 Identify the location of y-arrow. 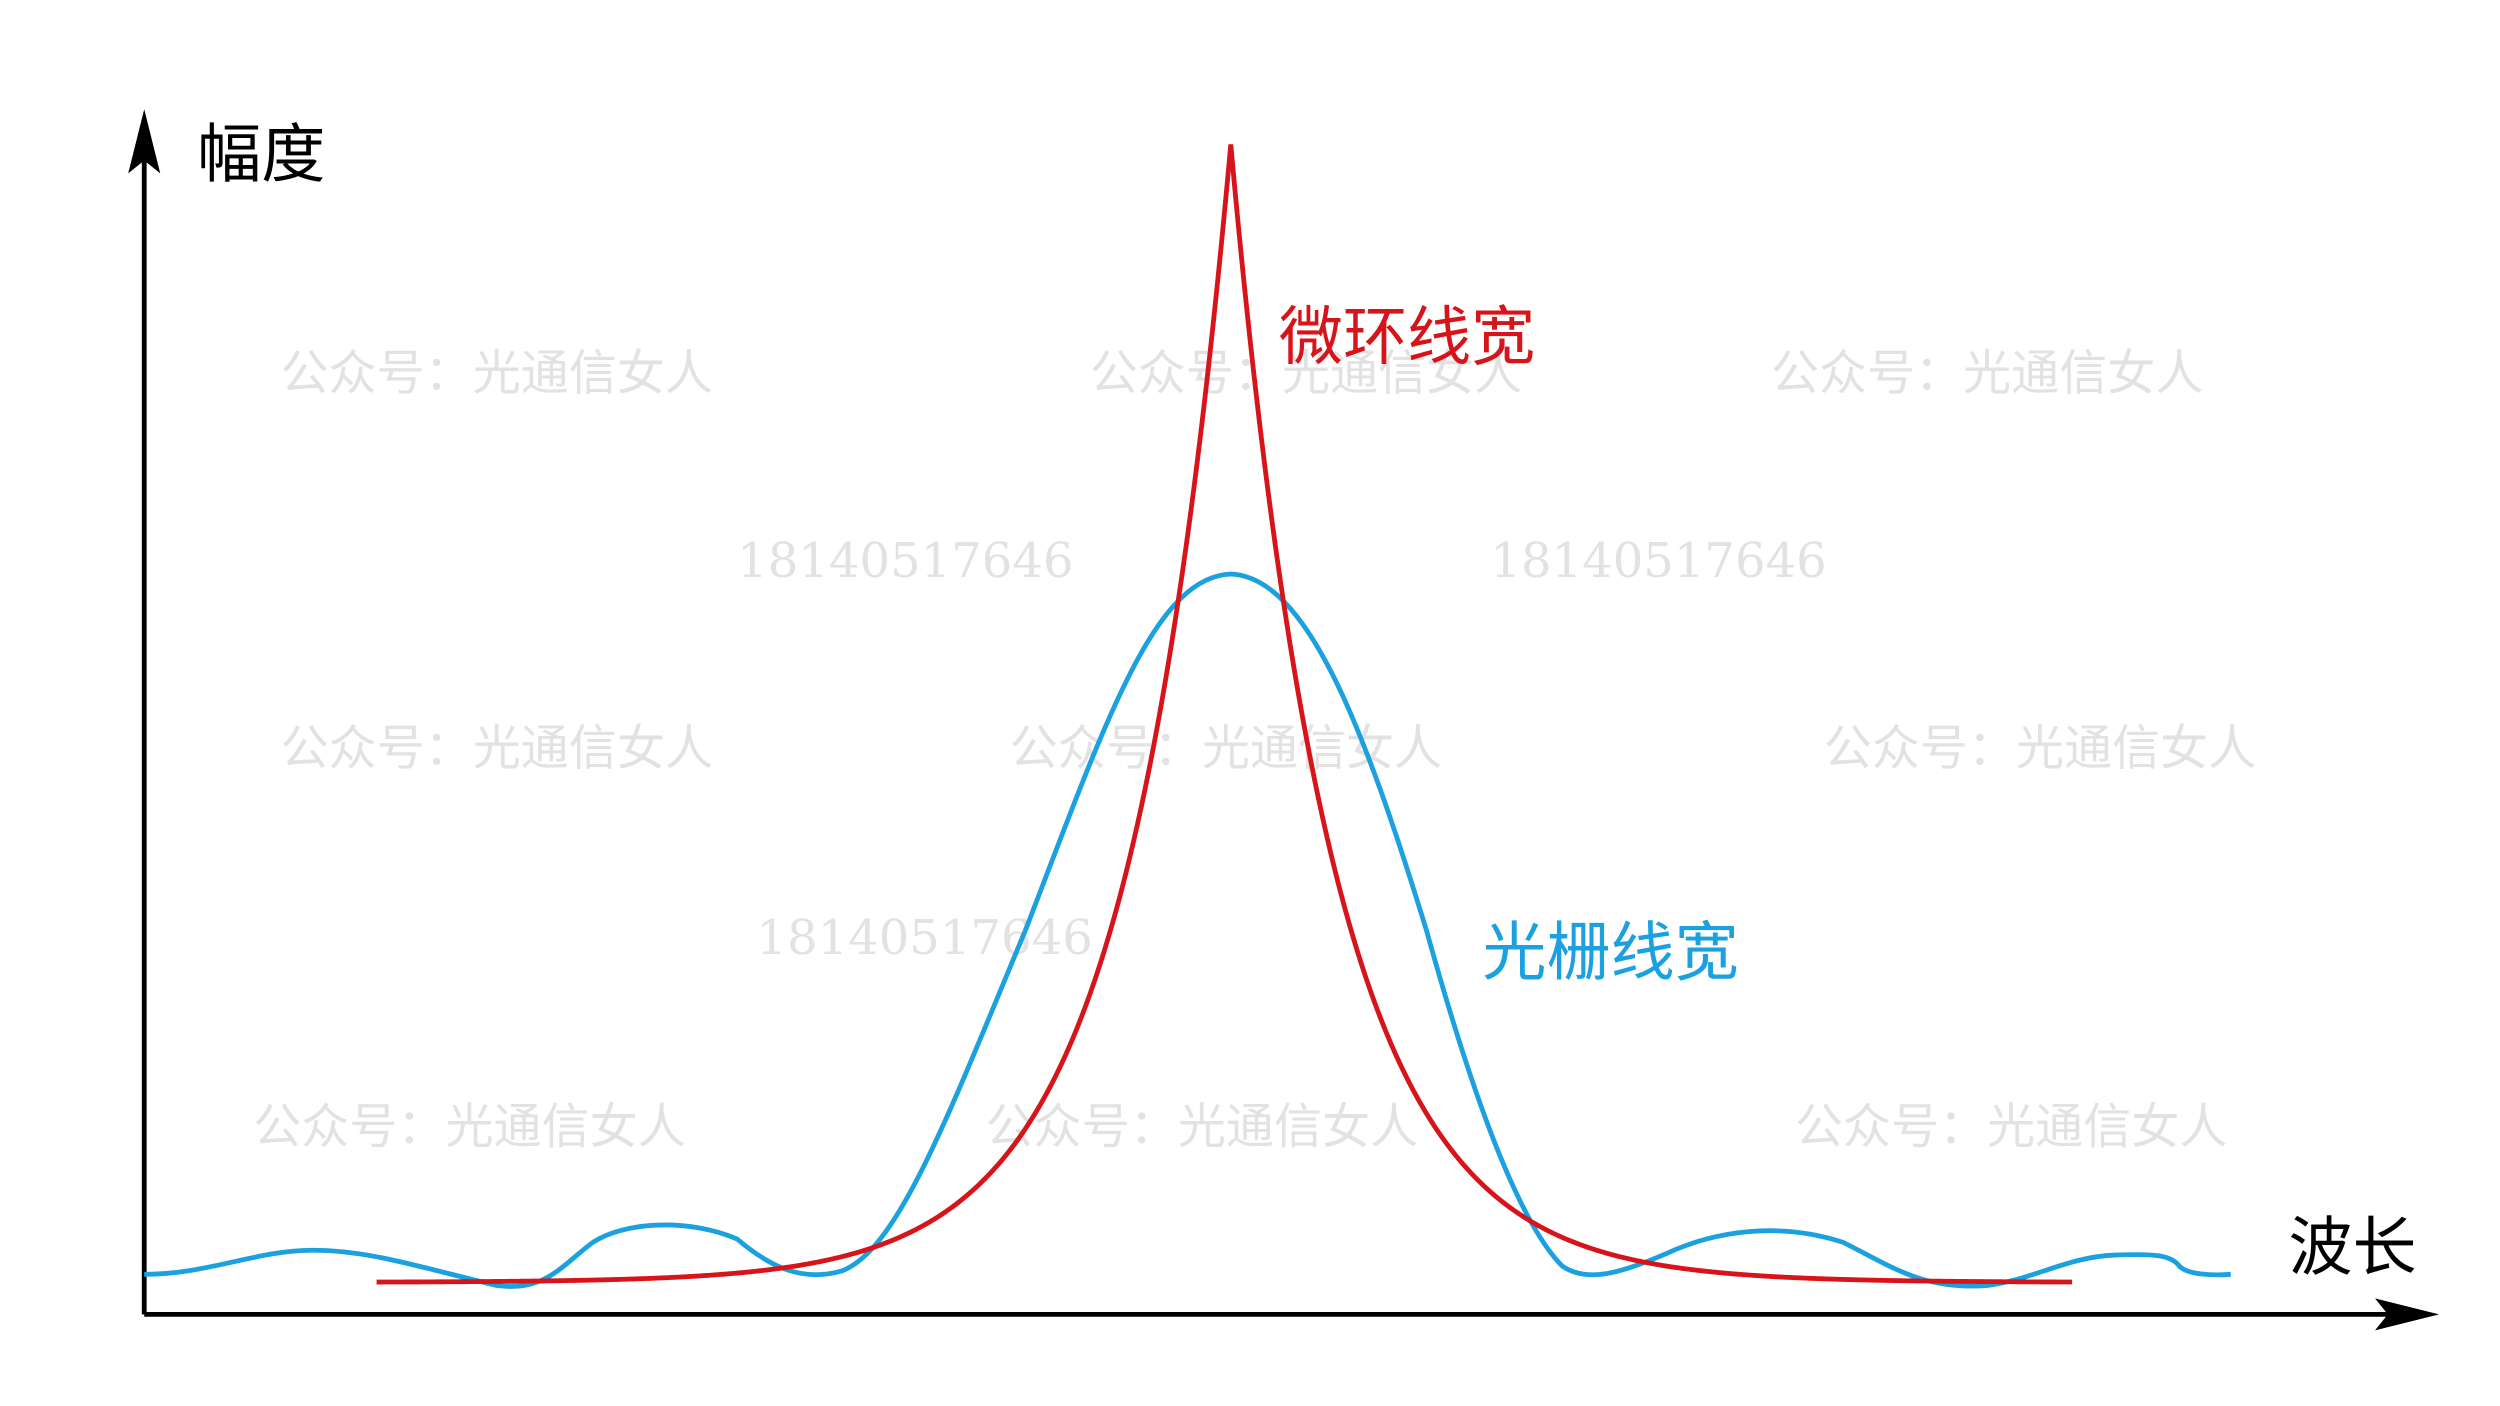
(144, 141).